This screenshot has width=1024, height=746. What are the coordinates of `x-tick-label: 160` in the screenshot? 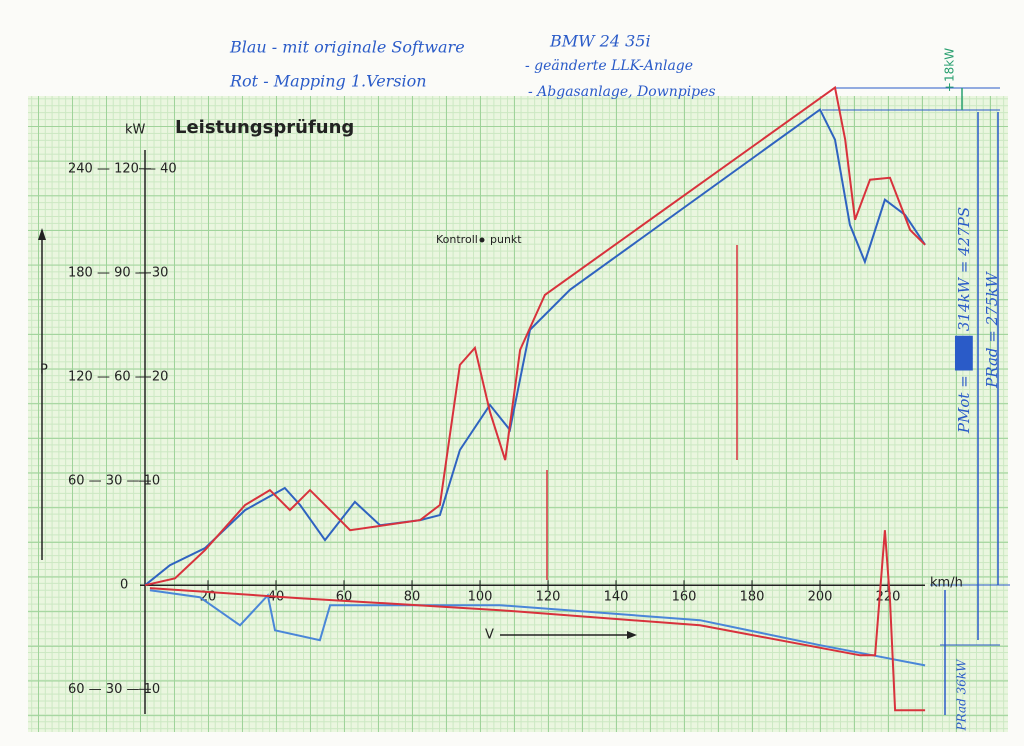 It's located at (684, 597).